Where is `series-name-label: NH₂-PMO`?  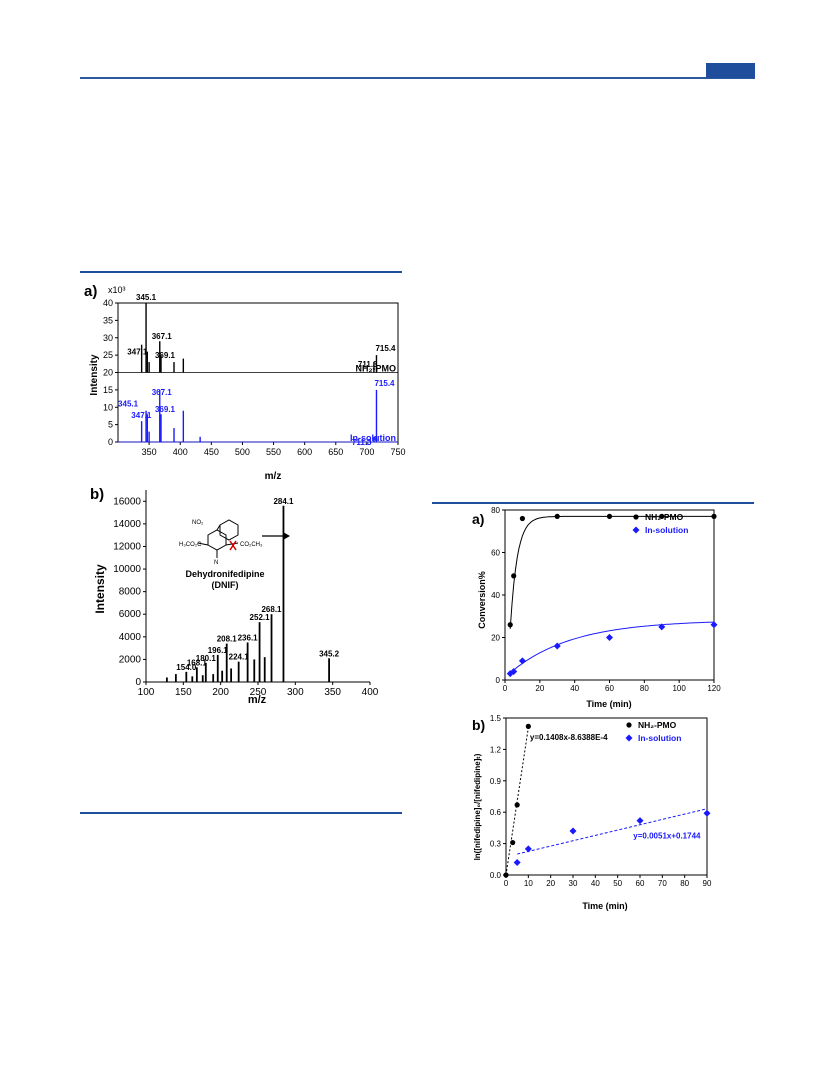 series-name-label: NH₂-PMO is located at coordinates (376, 369).